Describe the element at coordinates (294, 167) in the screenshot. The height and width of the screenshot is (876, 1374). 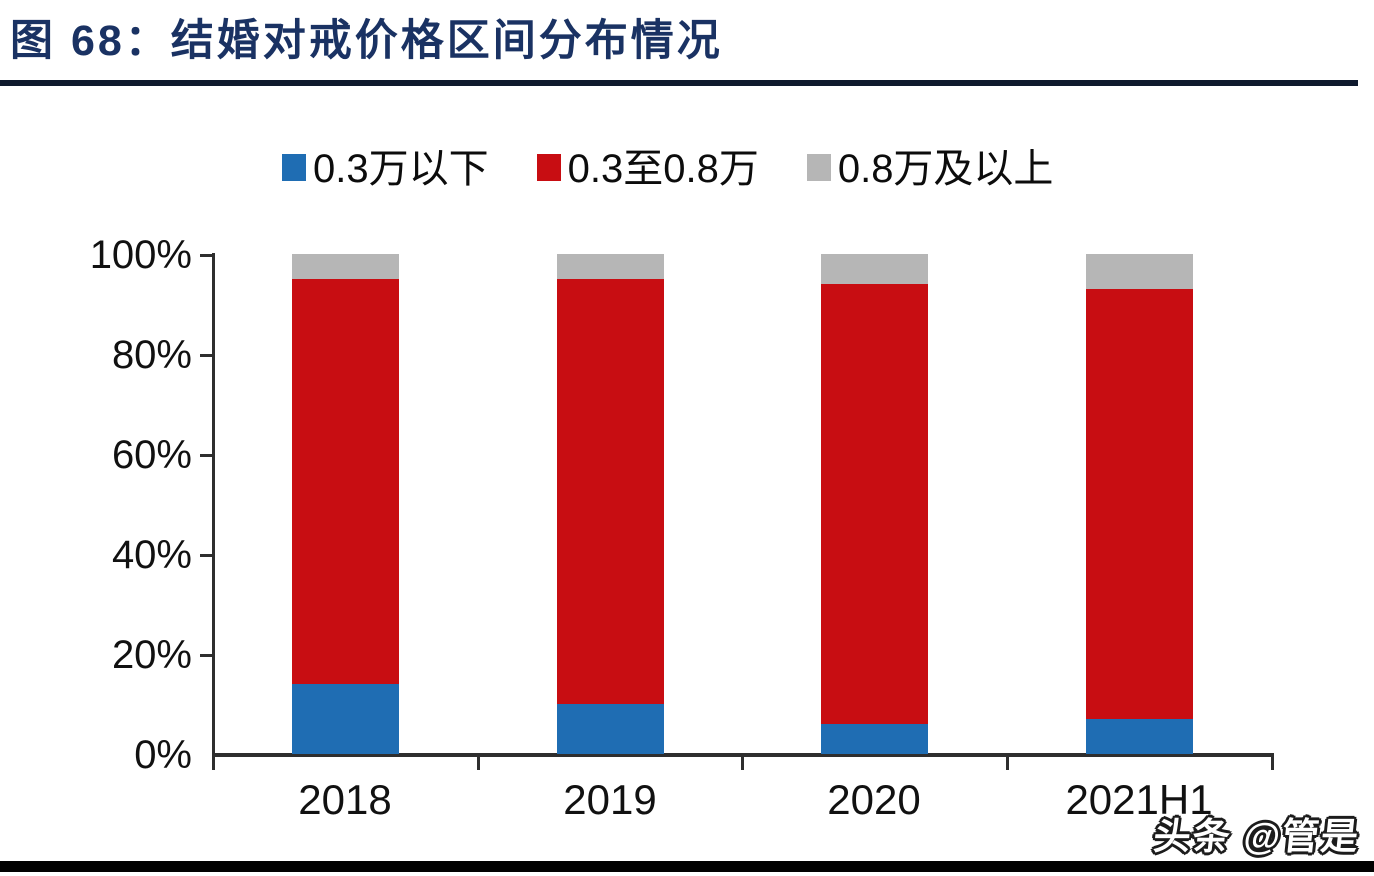
I see `legend-swatch-blue-icon` at that location.